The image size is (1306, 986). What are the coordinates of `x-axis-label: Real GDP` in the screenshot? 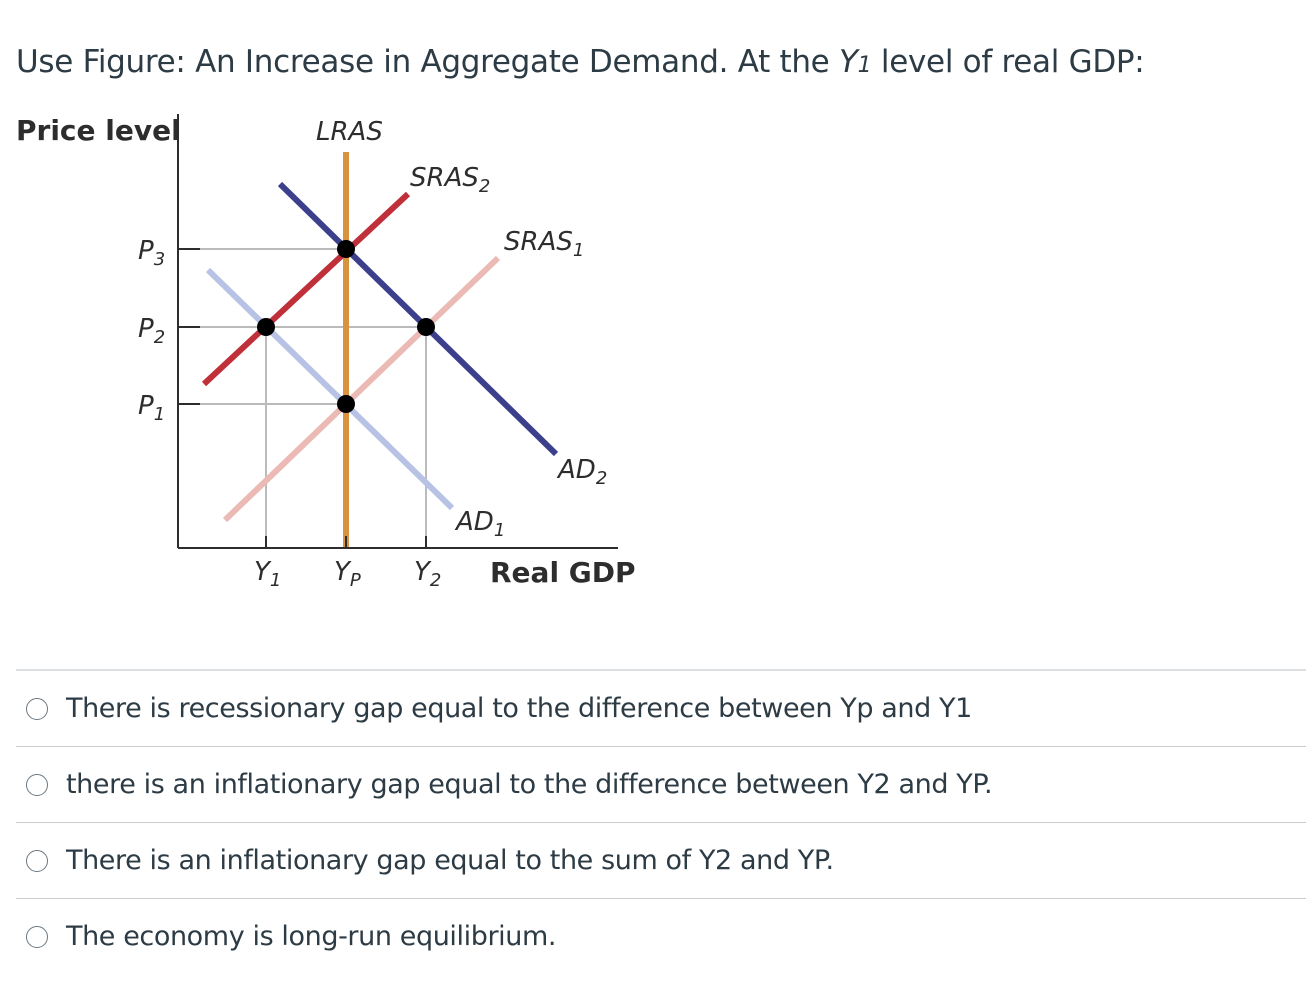 It's located at (563, 572).